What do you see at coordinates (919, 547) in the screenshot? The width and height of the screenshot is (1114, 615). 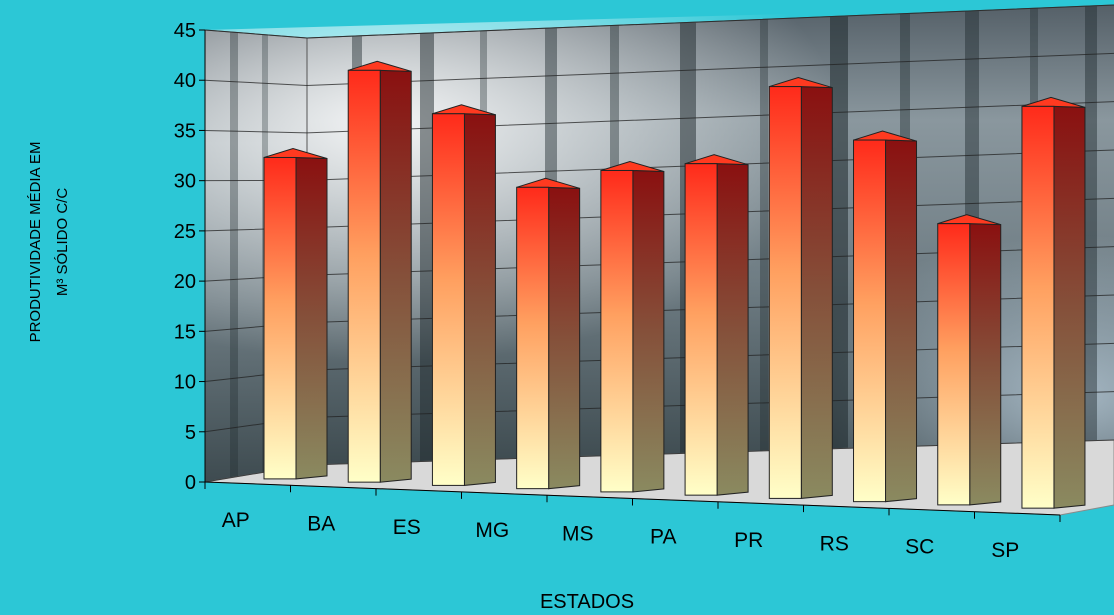 I see `x-tick-label: SC` at bounding box center [919, 547].